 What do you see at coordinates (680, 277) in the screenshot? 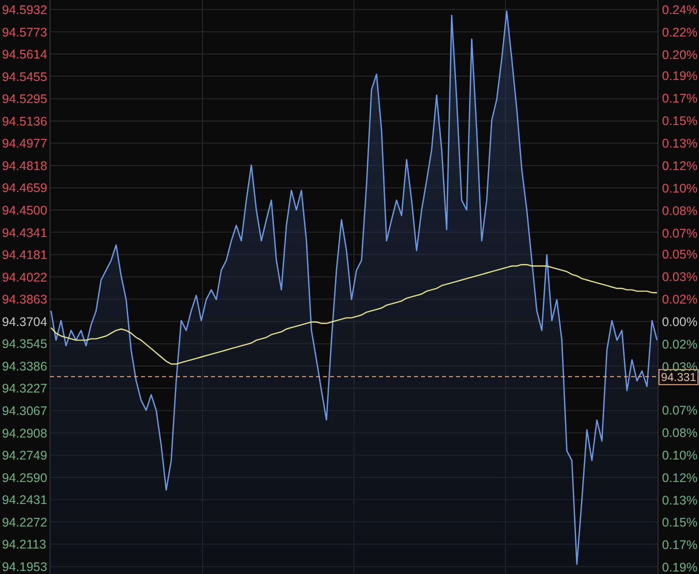
I see `y2-tick-label: 0.03%` at bounding box center [680, 277].